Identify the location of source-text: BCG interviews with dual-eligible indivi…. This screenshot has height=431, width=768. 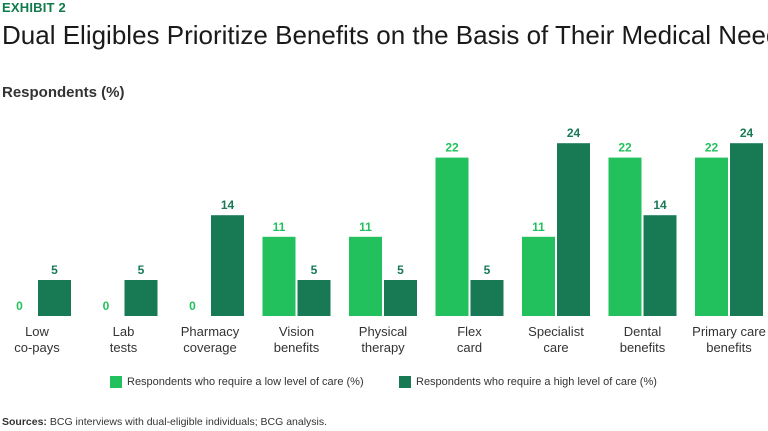
(187, 422).